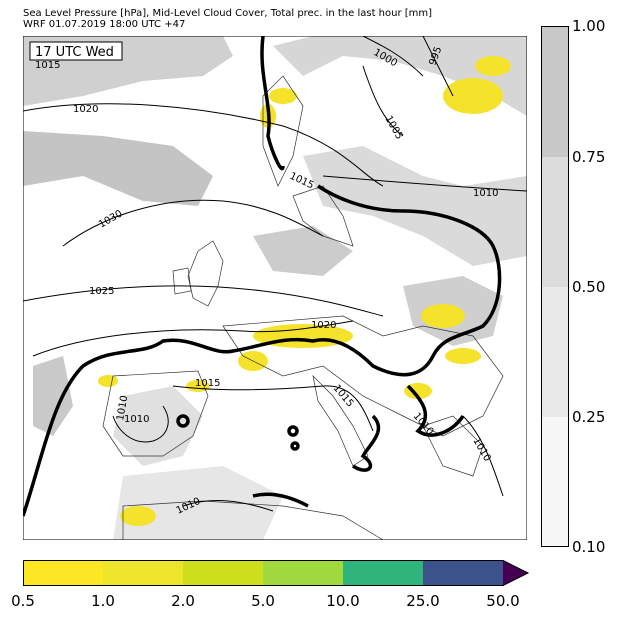 The height and width of the screenshot is (621, 618). What do you see at coordinates (343, 601) in the screenshot?
I see `precip-legend-label: 10.0` at bounding box center [343, 601].